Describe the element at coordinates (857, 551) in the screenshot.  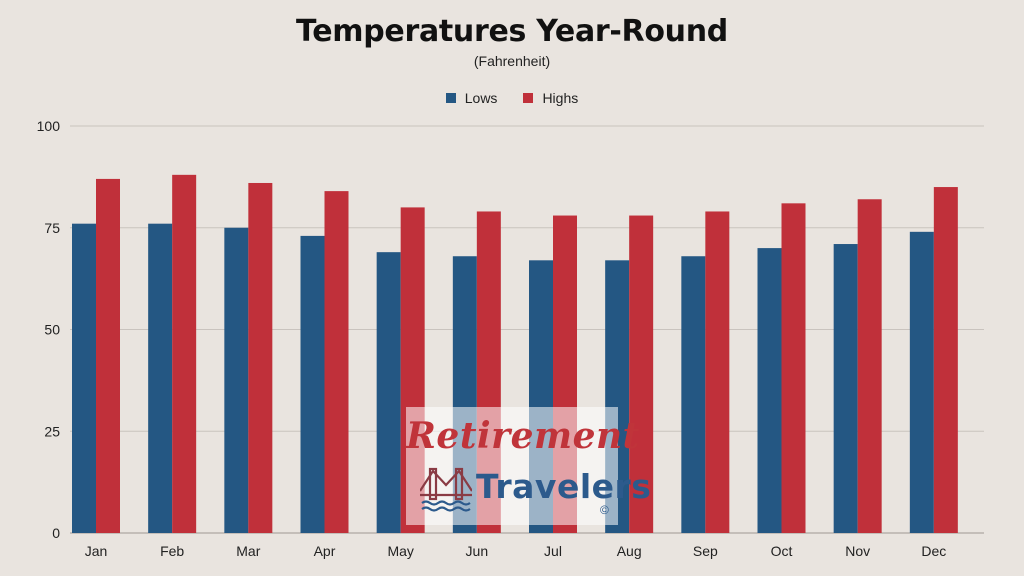
I see `x-tick-label: Nov` at that location.